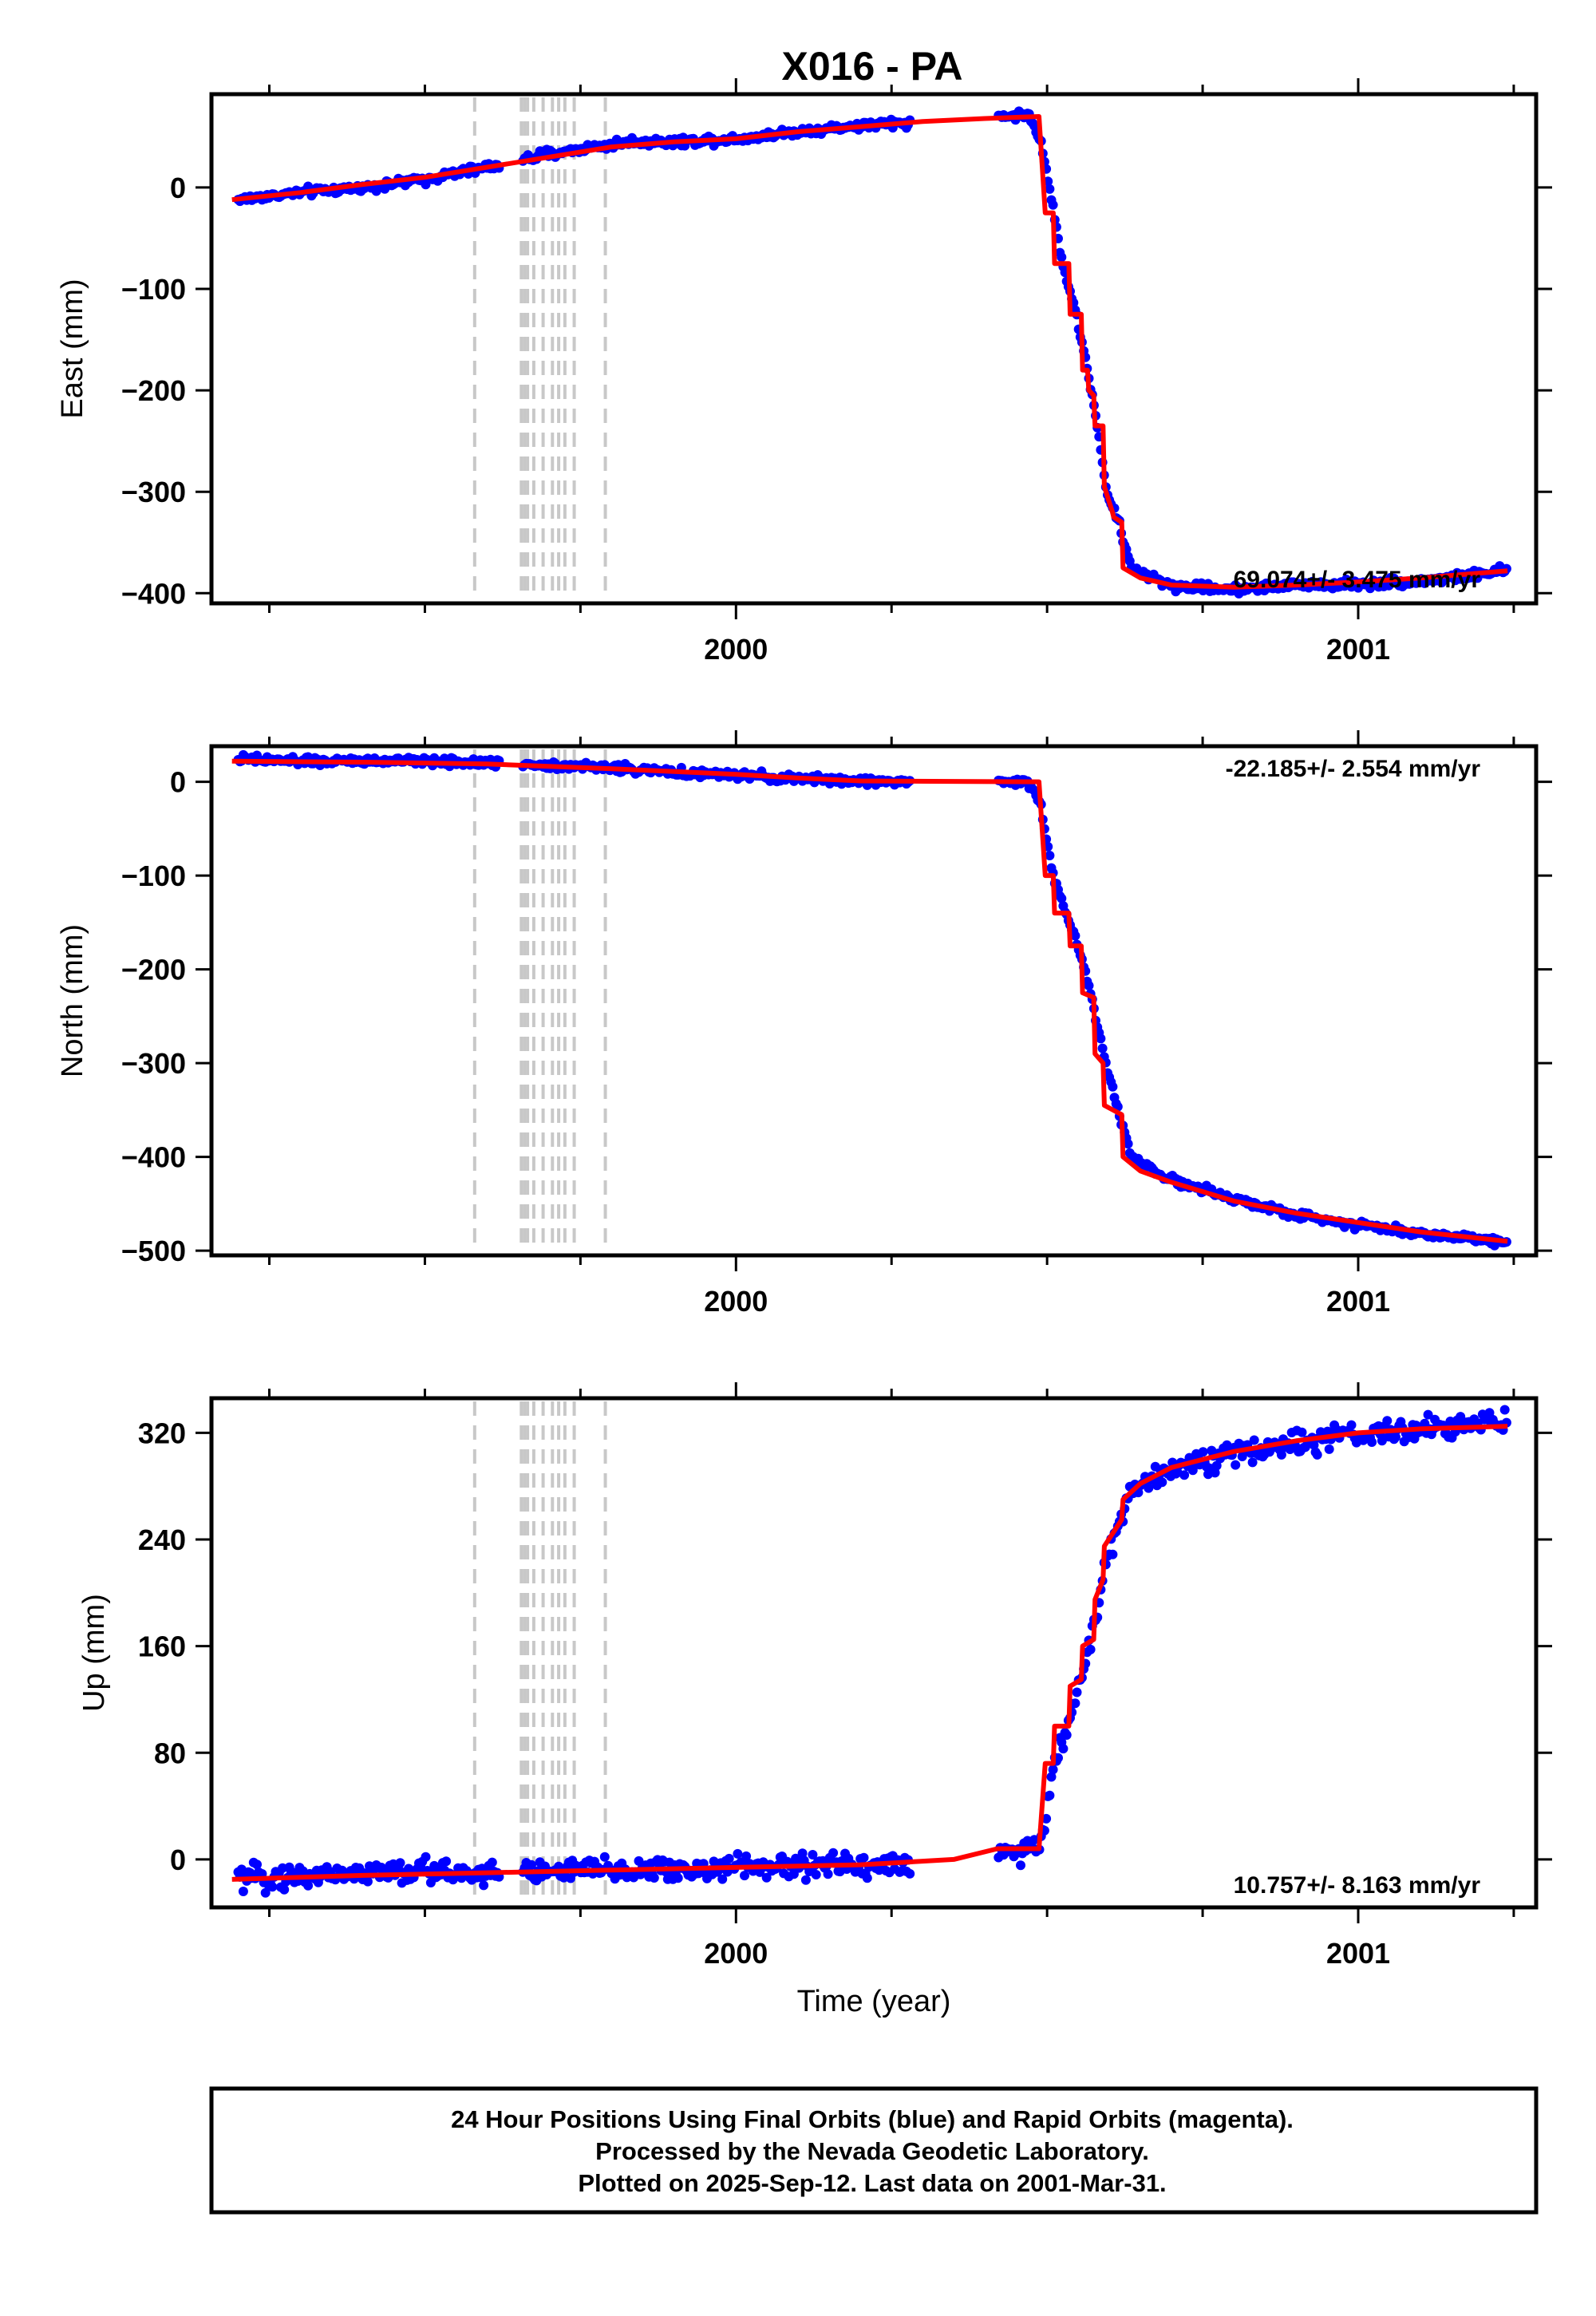  Describe the element at coordinates (162, 1540) in the screenshot. I see `y-tick-label: 240` at that location.